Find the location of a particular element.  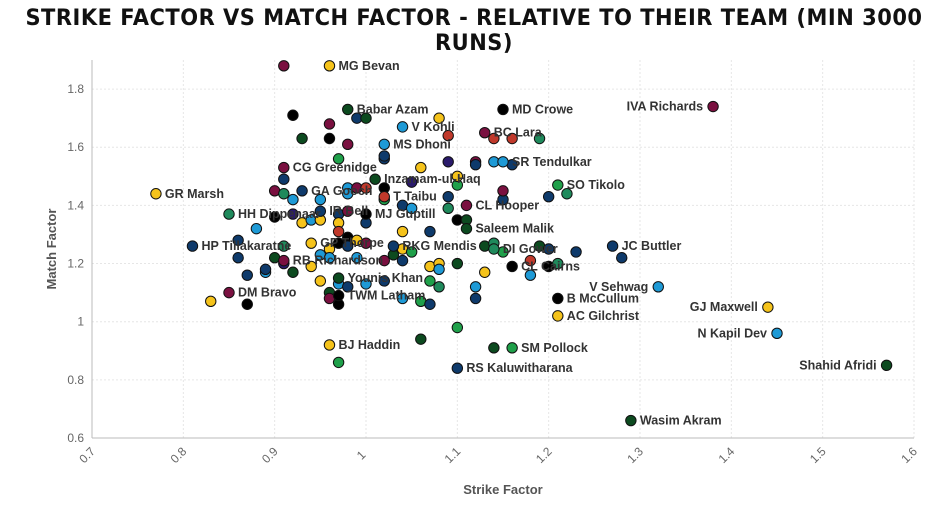

point-label: GP Thorpe is located at coordinates (352, 243).